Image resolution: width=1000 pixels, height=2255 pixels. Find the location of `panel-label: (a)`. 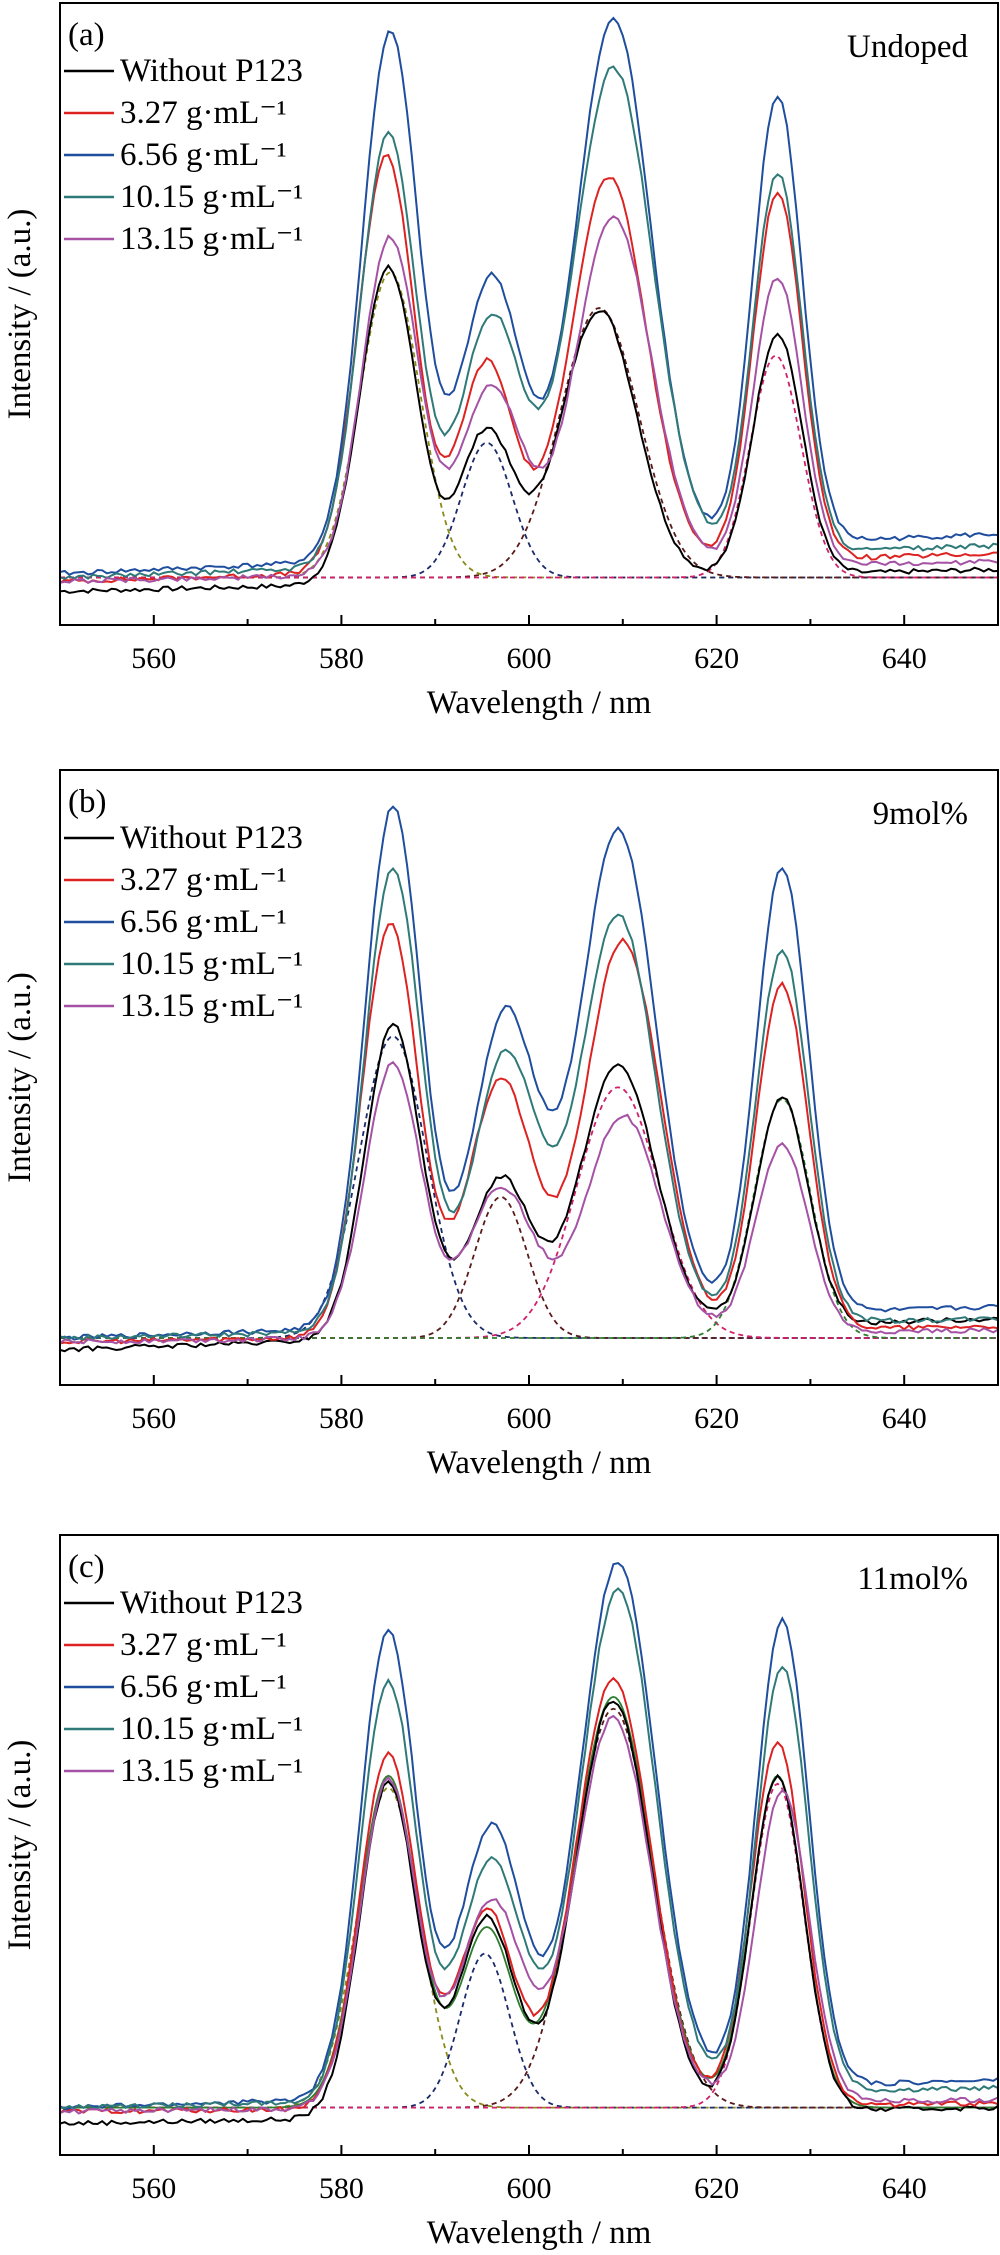

panel-label: (a) is located at coordinates (86, 35).